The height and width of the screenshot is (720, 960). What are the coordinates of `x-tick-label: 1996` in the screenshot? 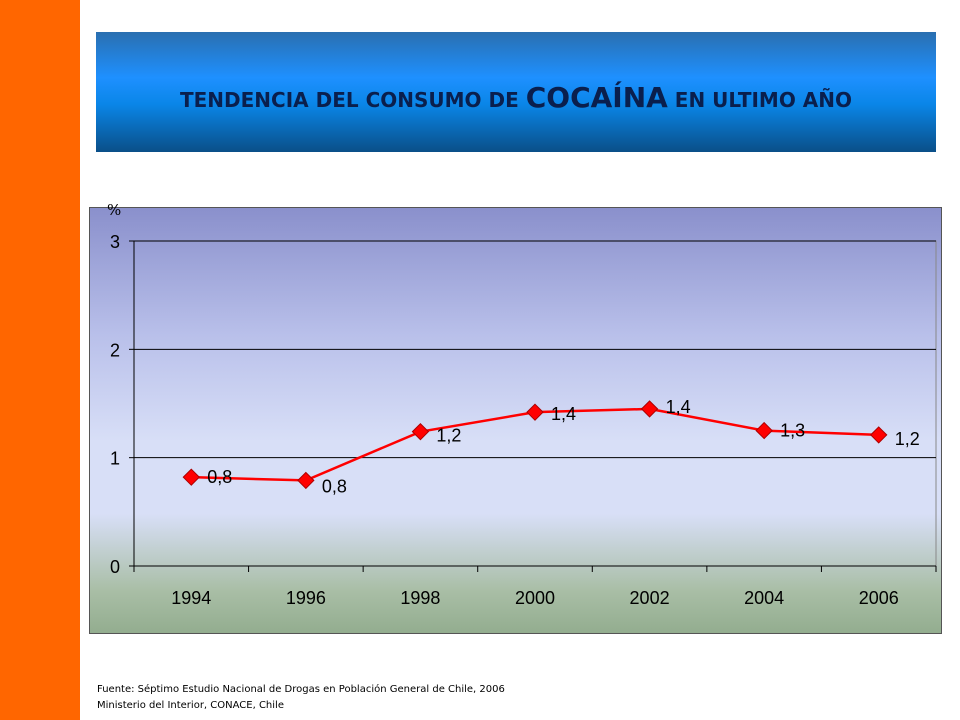 It's located at (306, 598).